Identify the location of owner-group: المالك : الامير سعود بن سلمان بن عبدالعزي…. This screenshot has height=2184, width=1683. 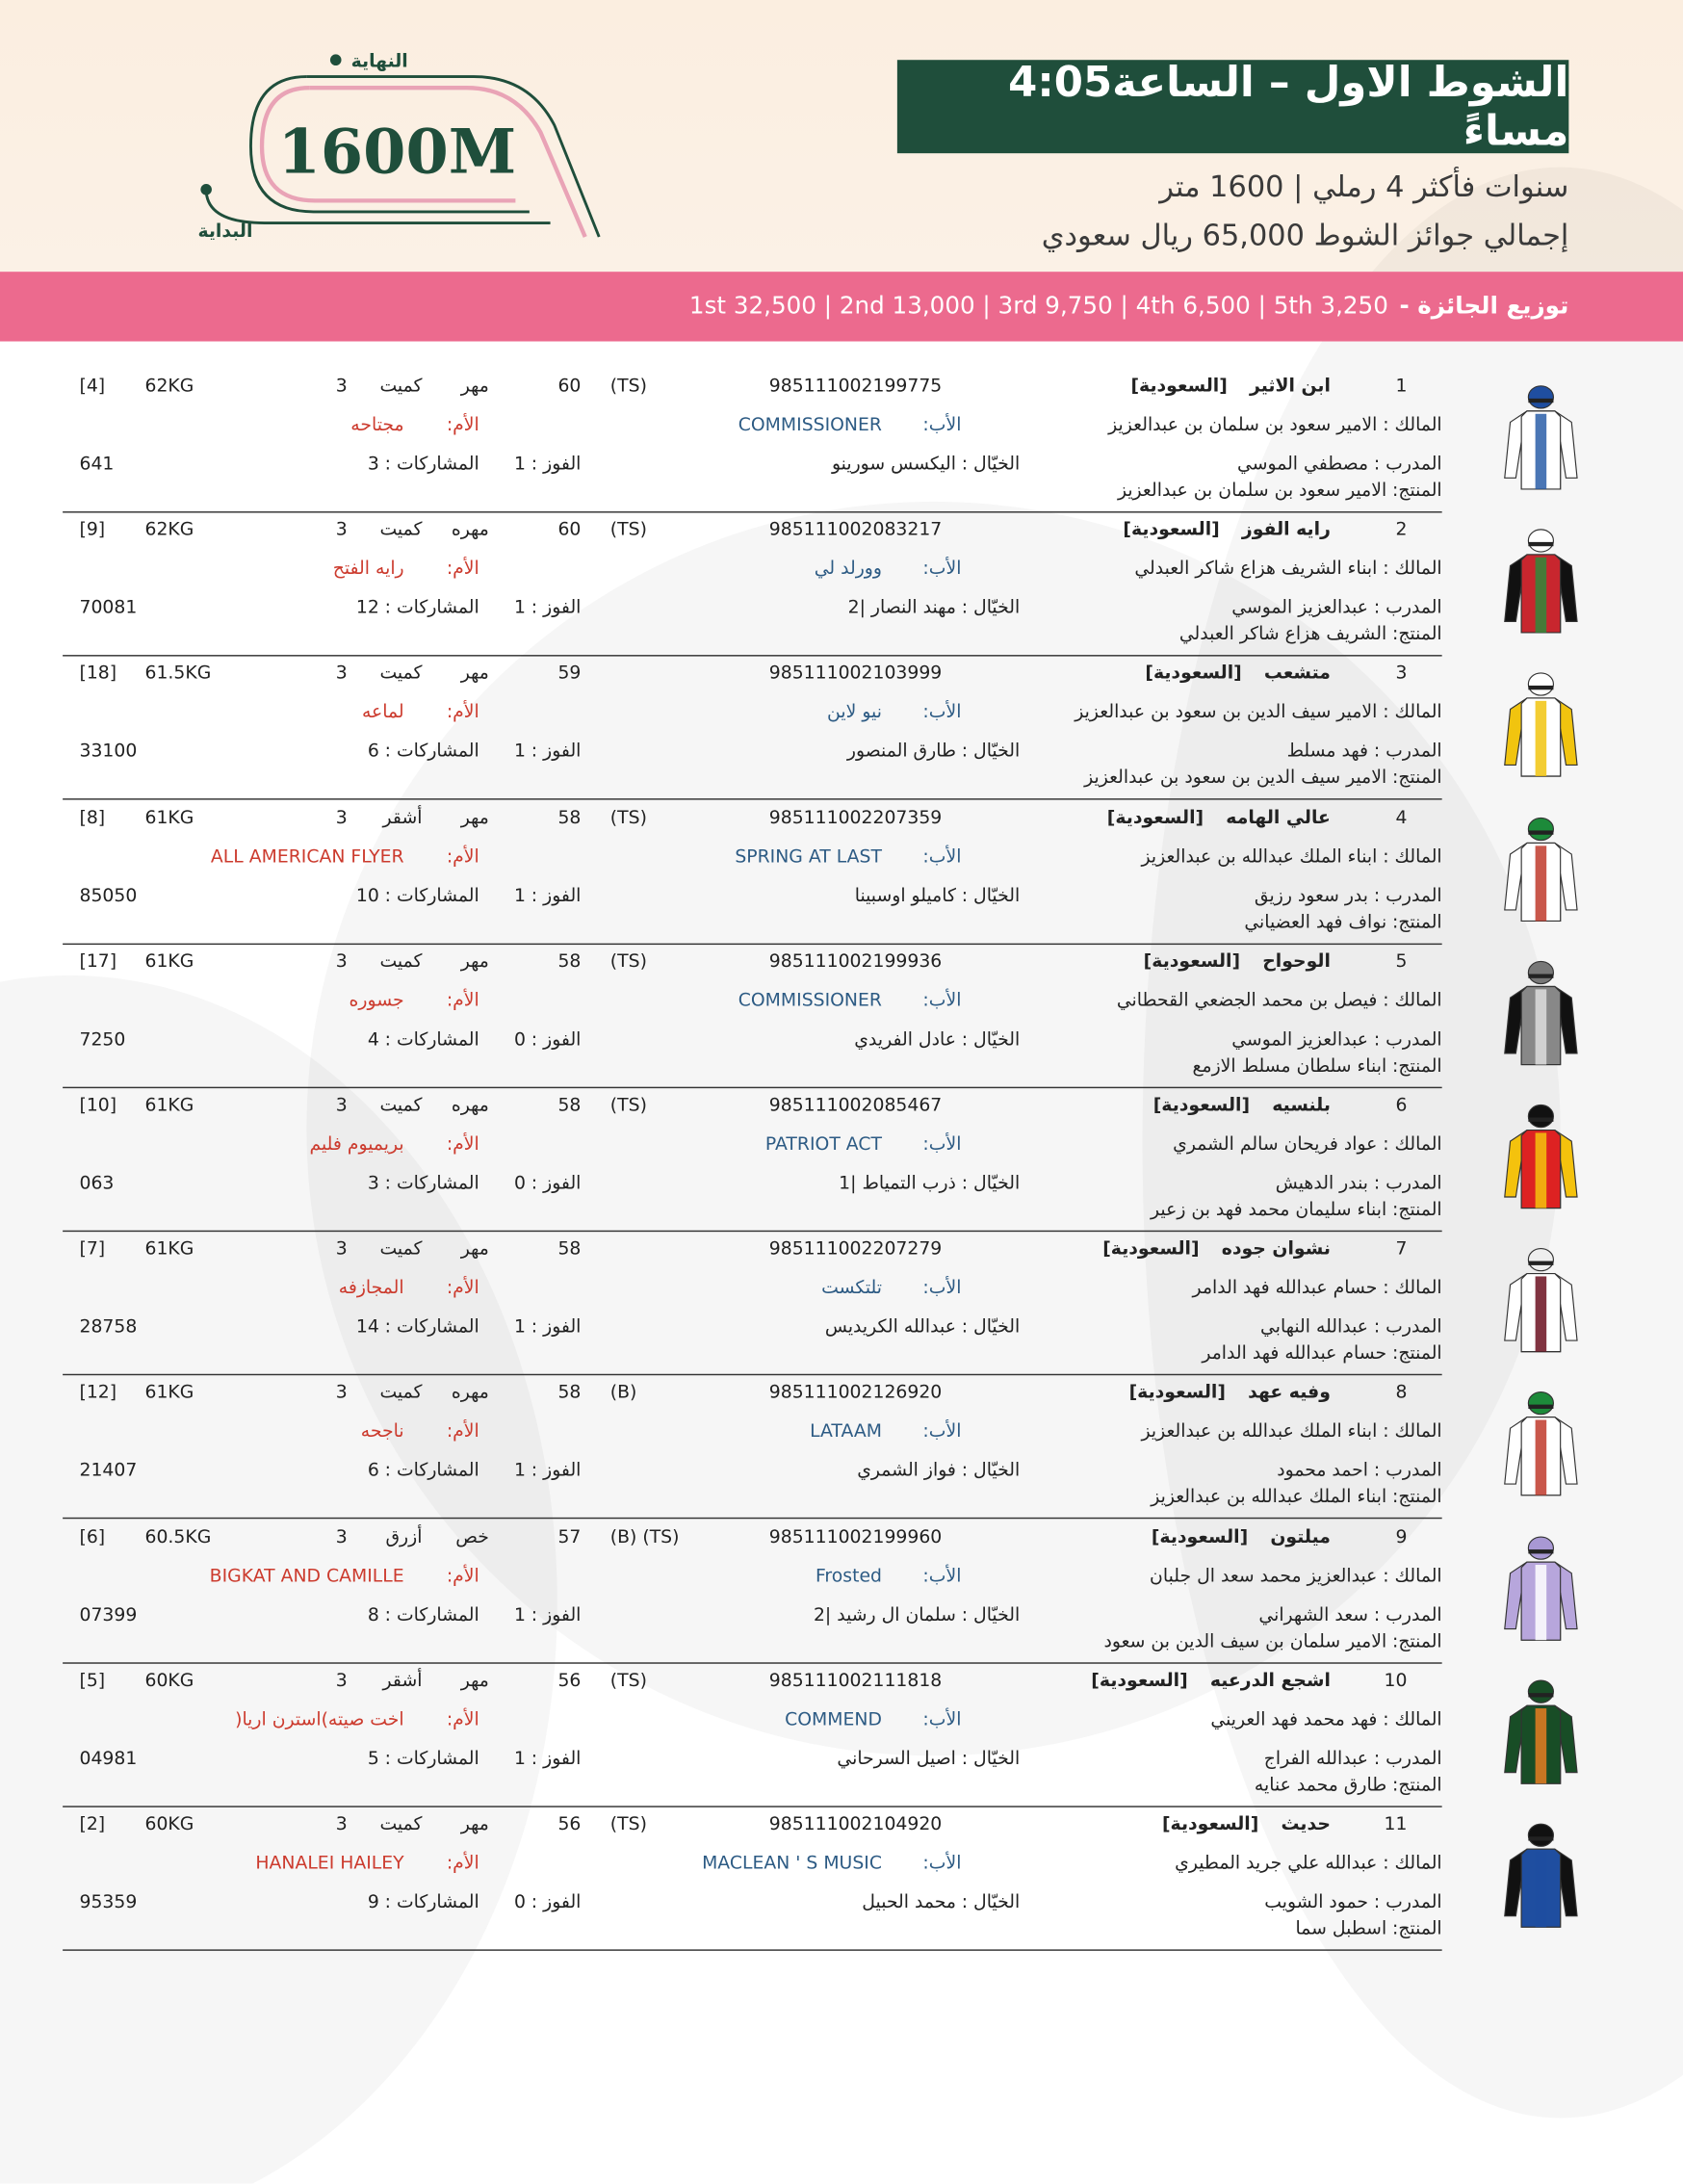
(1275, 426).